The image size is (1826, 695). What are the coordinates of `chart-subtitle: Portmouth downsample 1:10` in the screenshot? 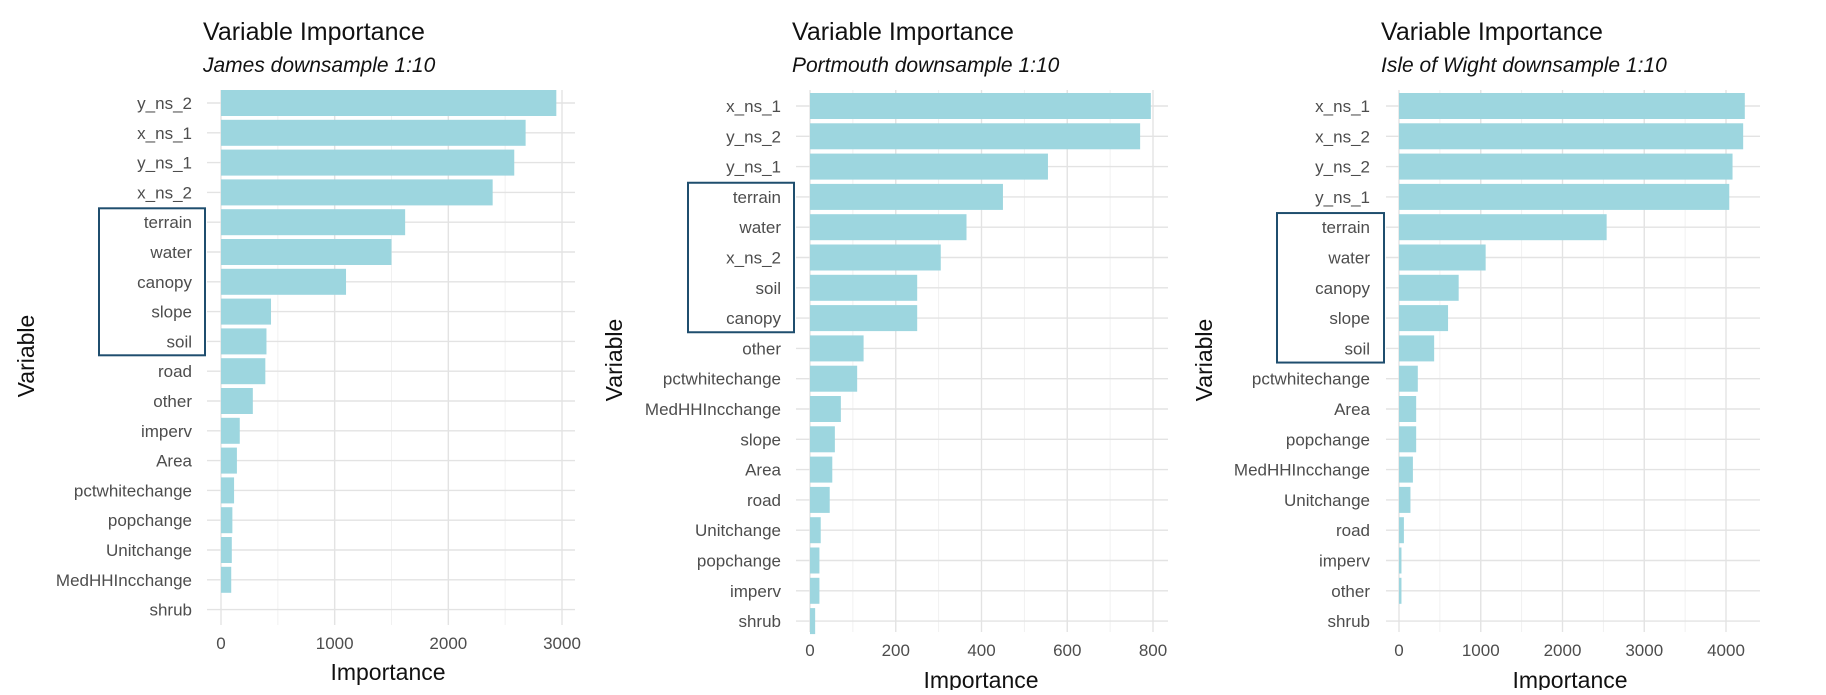 It's located at (926, 65).